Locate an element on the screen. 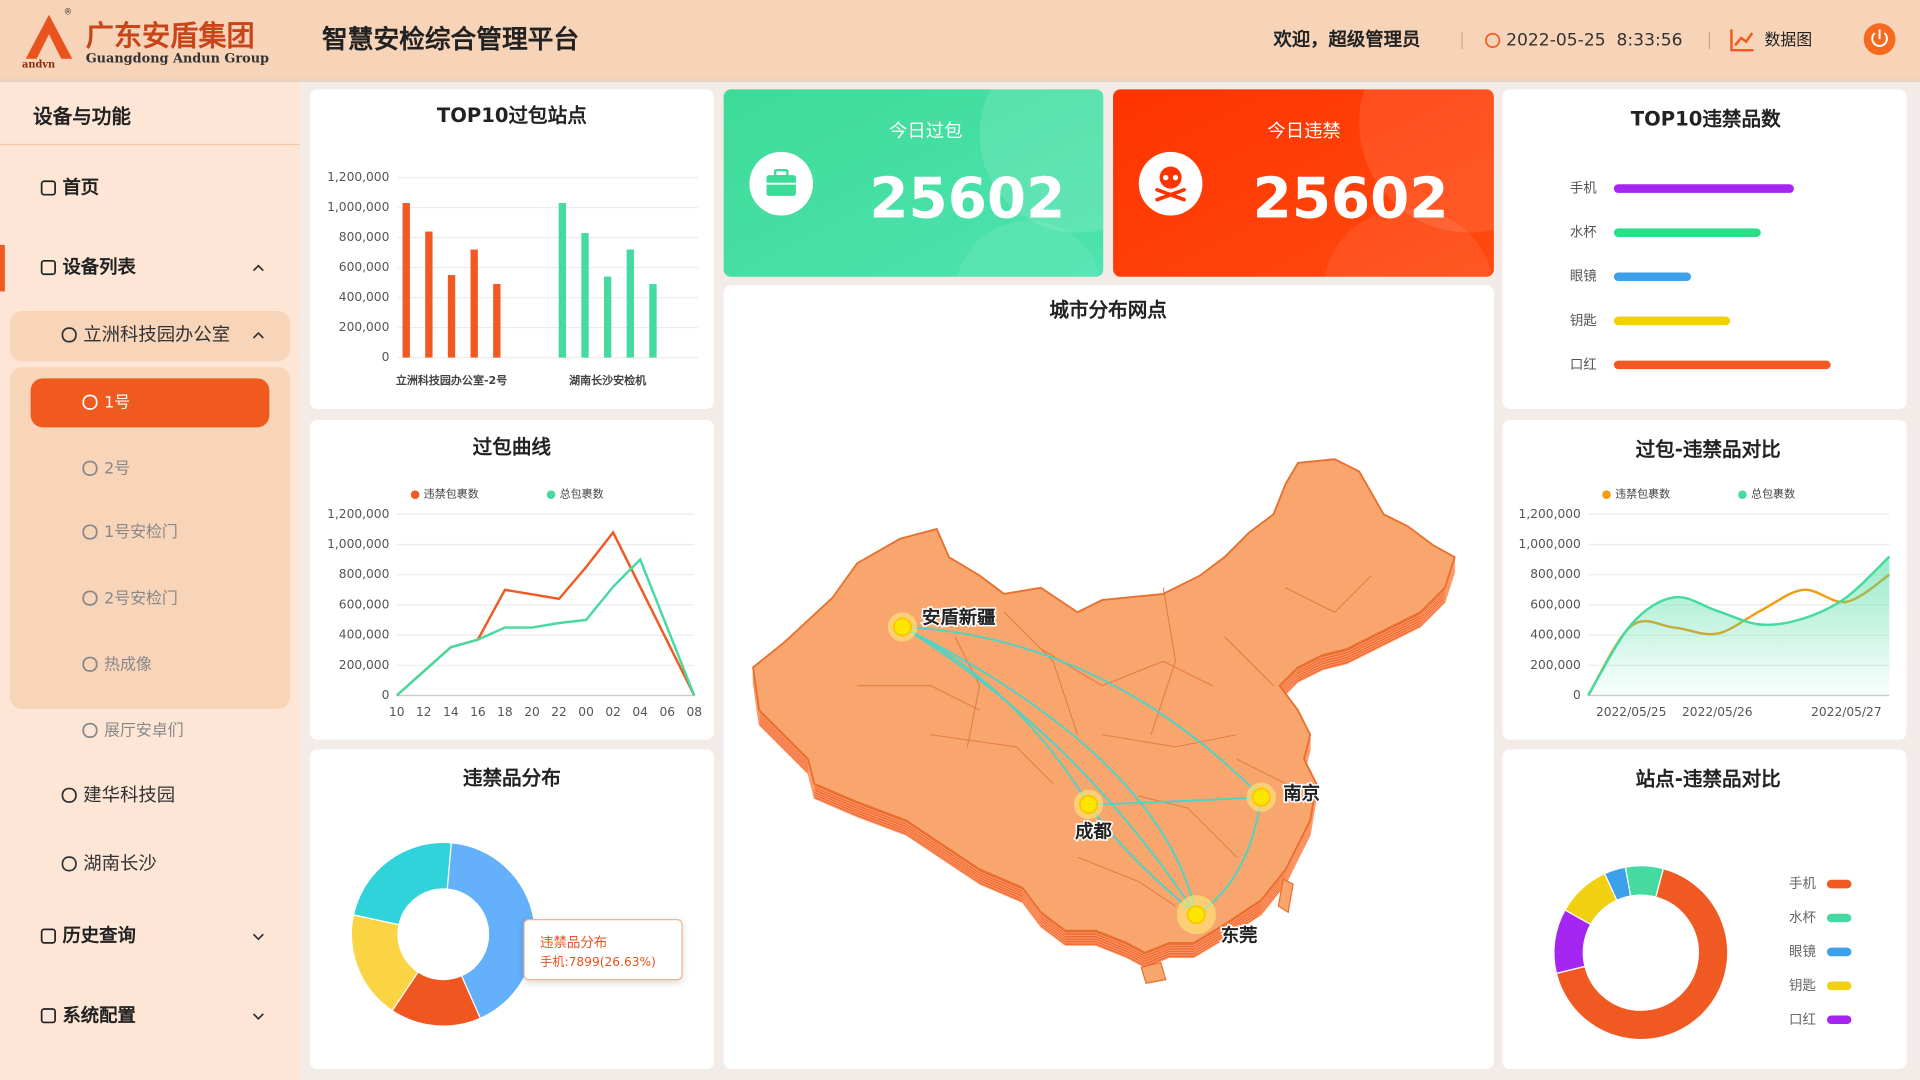 The image size is (1920, 1080). category-label: 手机 is located at coordinates (1583, 189).